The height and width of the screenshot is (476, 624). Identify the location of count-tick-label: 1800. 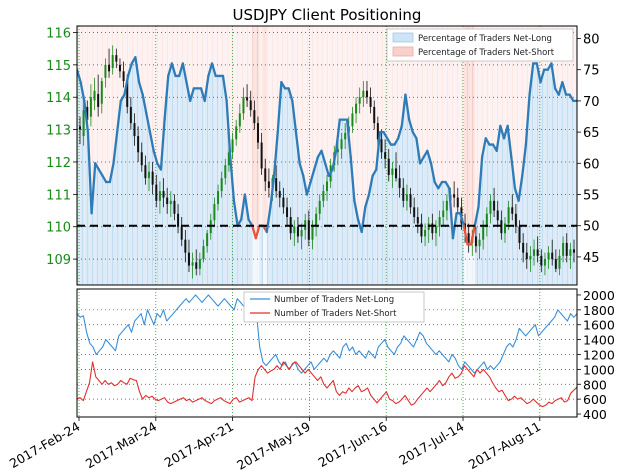
(599, 310).